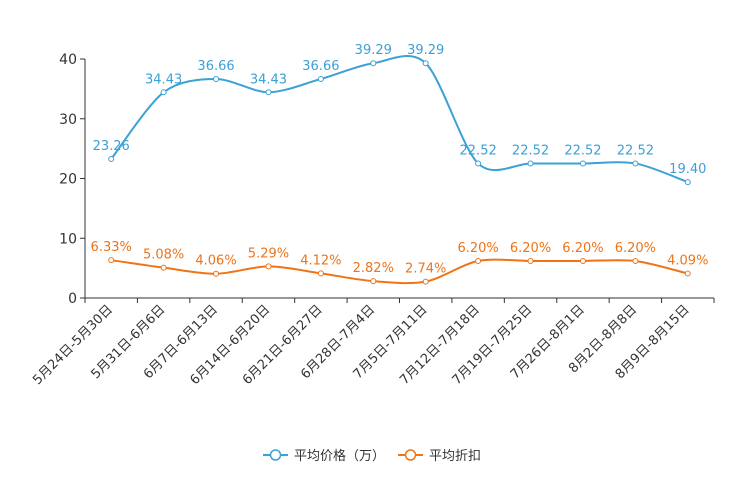 The image size is (744, 496). What do you see at coordinates (425, 269) in the screenshot?
I see `data-label: 2.74%` at bounding box center [425, 269].